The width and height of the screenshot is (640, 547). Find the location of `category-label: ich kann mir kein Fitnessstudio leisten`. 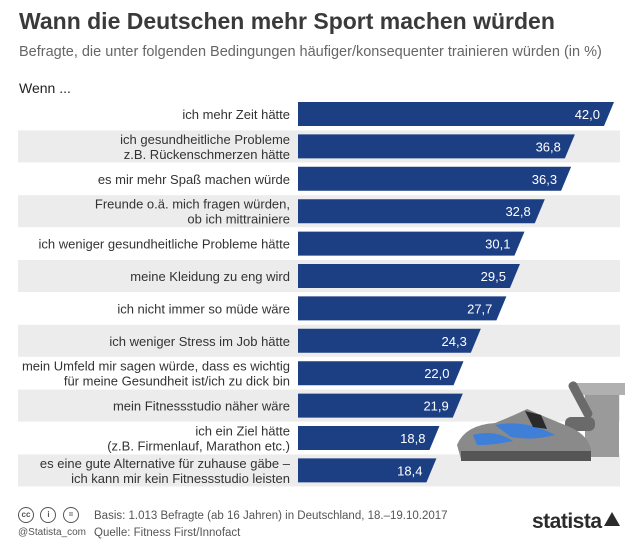

category-label: ich kann mir kein Fitnessstudio leisten is located at coordinates (180, 478).